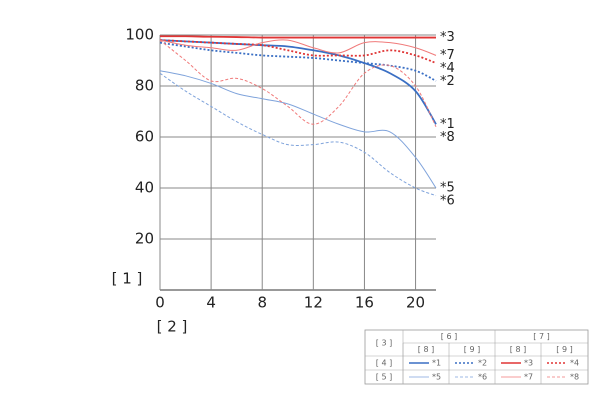 The height and width of the screenshot is (404, 600). I want to click on legend-label: *2, so click(482, 363).